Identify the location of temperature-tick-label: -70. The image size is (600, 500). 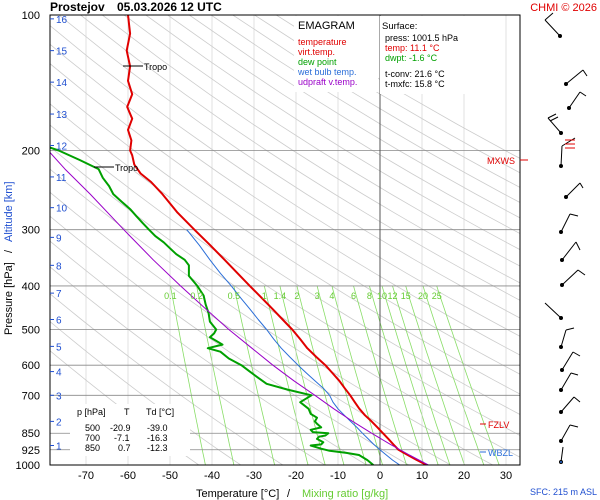
(86, 476).